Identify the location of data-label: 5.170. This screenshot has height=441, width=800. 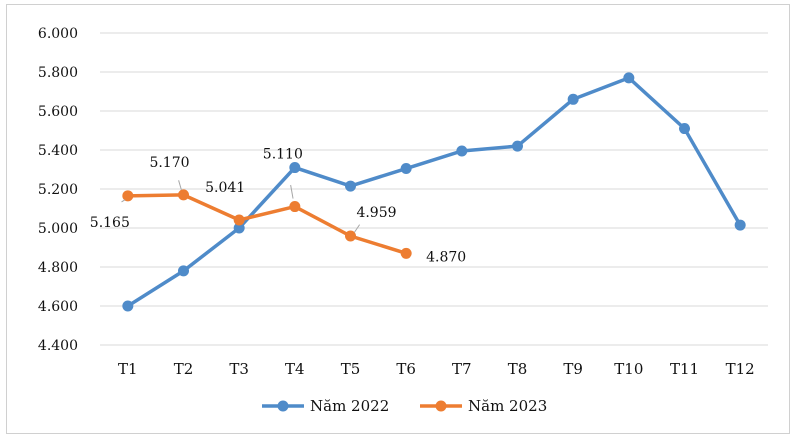
(169, 163).